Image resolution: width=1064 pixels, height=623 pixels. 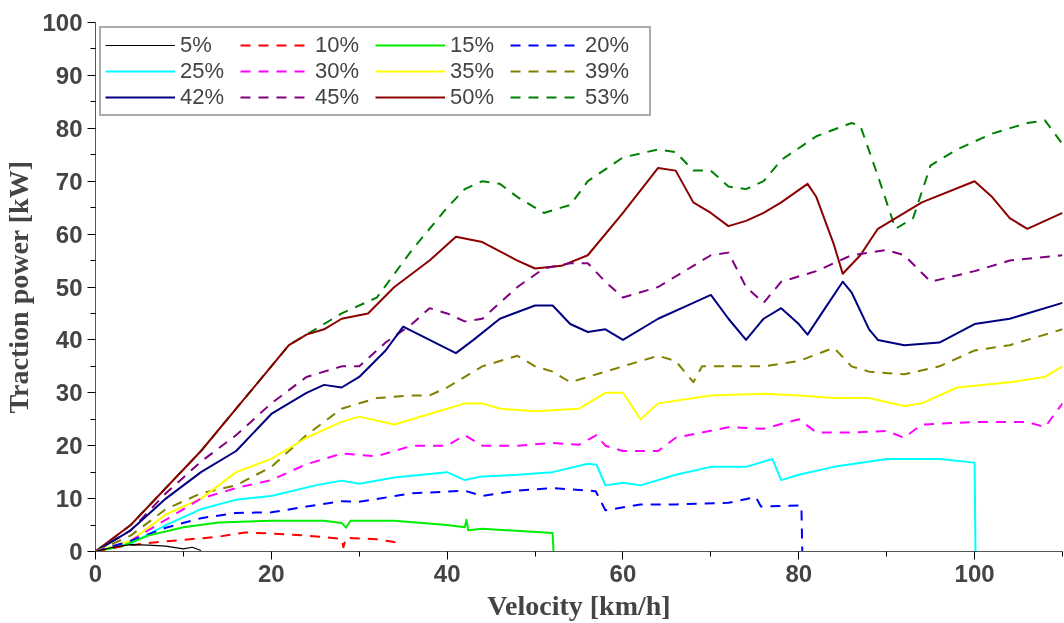 I want to click on legend-label: 30%, so click(x=338, y=71).